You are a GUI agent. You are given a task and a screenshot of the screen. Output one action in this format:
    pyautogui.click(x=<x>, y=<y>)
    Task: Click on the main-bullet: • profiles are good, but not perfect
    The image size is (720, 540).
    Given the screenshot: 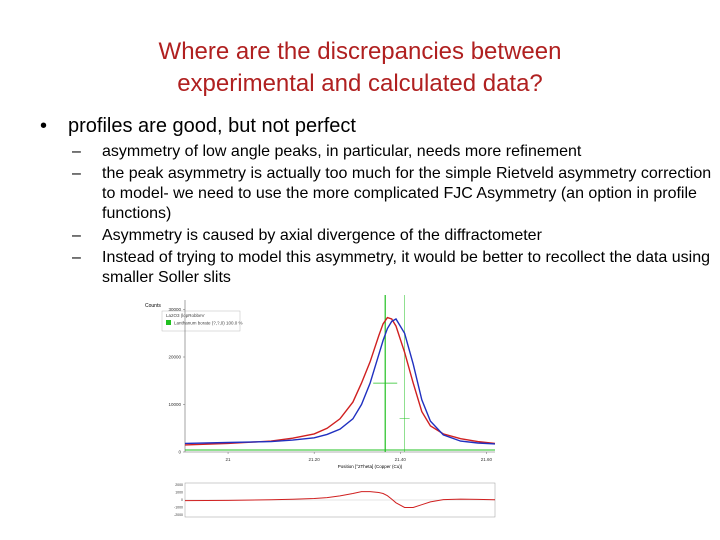 What is the action you would take?
    pyautogui.click(x=198, y=126)
    